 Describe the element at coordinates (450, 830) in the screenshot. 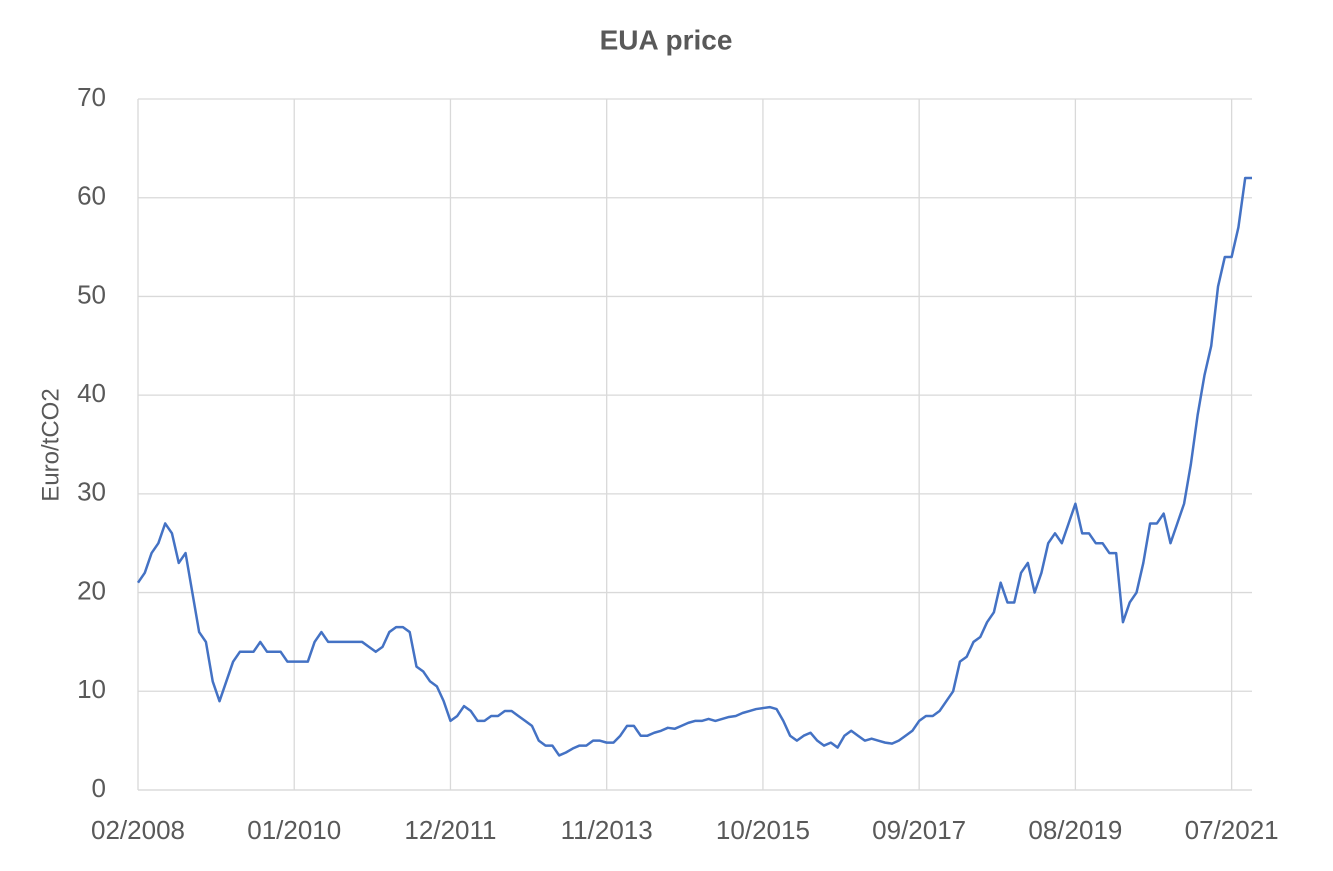

I see `x-tick-label: 12/2011` at that location.